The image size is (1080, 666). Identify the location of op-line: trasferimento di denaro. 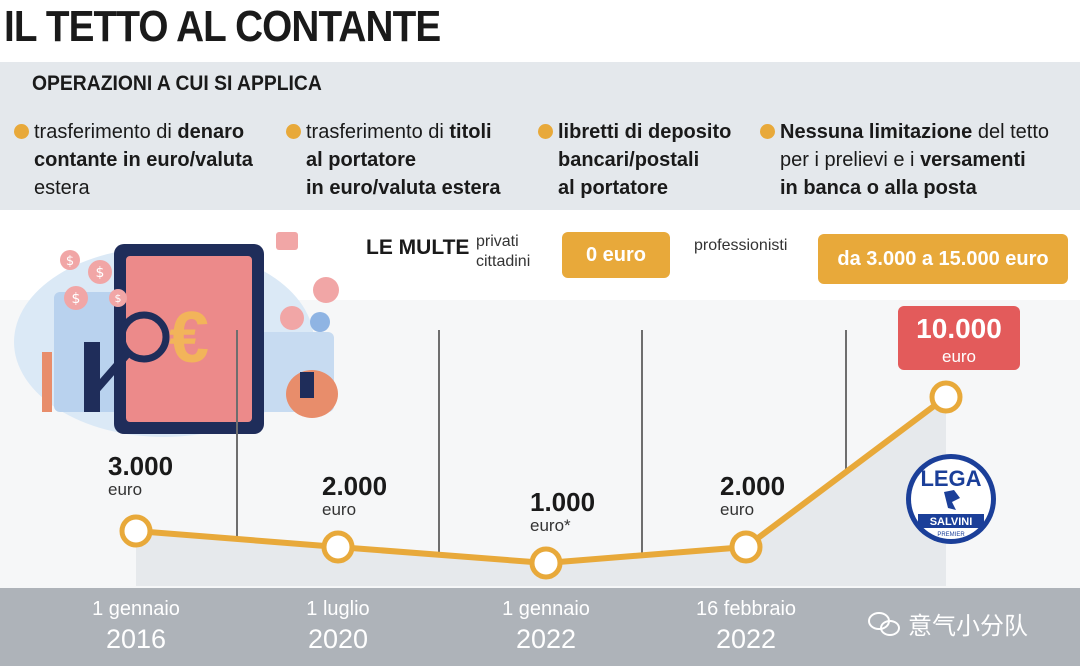
(139, 132).